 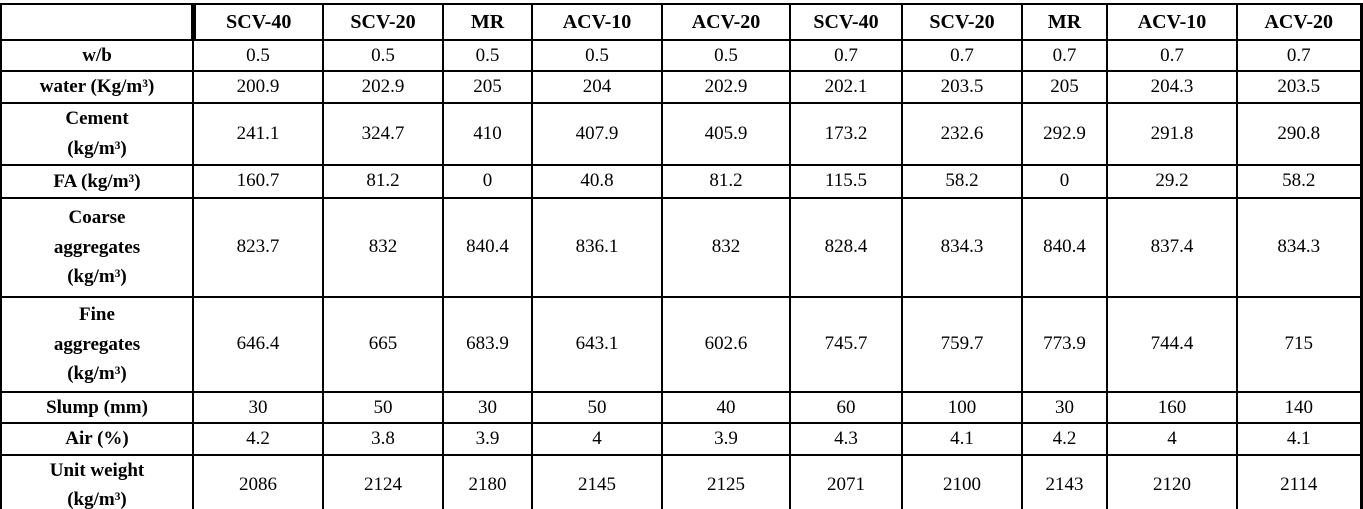 What do you see at coordinates (1172, 181) in the screenshot?
I see `table-cell: 29.2` at bounding box center [1172, 181].